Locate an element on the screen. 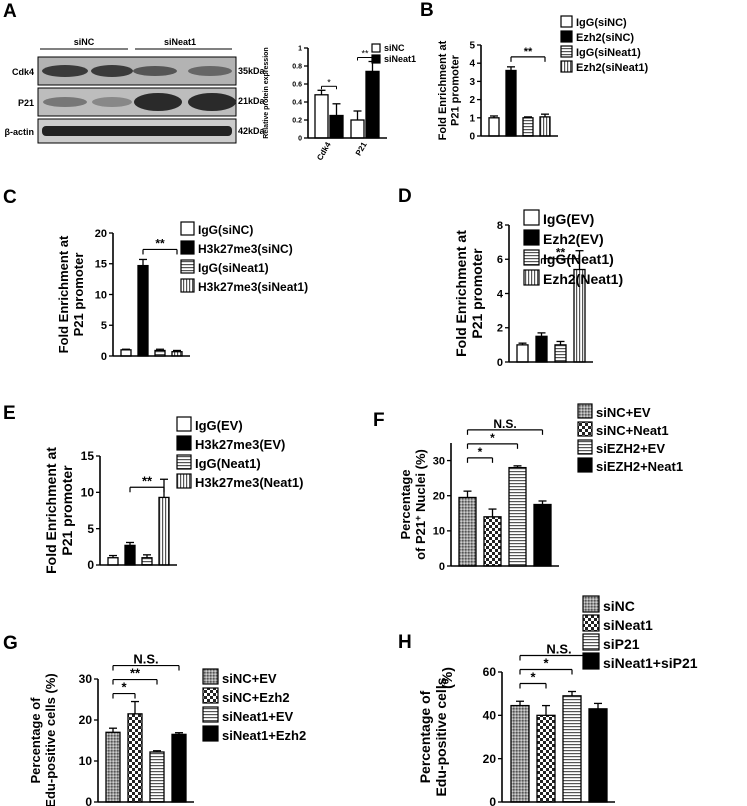 This screenshot has height=806, width=747. y-tick-label: 0.2 is located at coordinates (297, 120).